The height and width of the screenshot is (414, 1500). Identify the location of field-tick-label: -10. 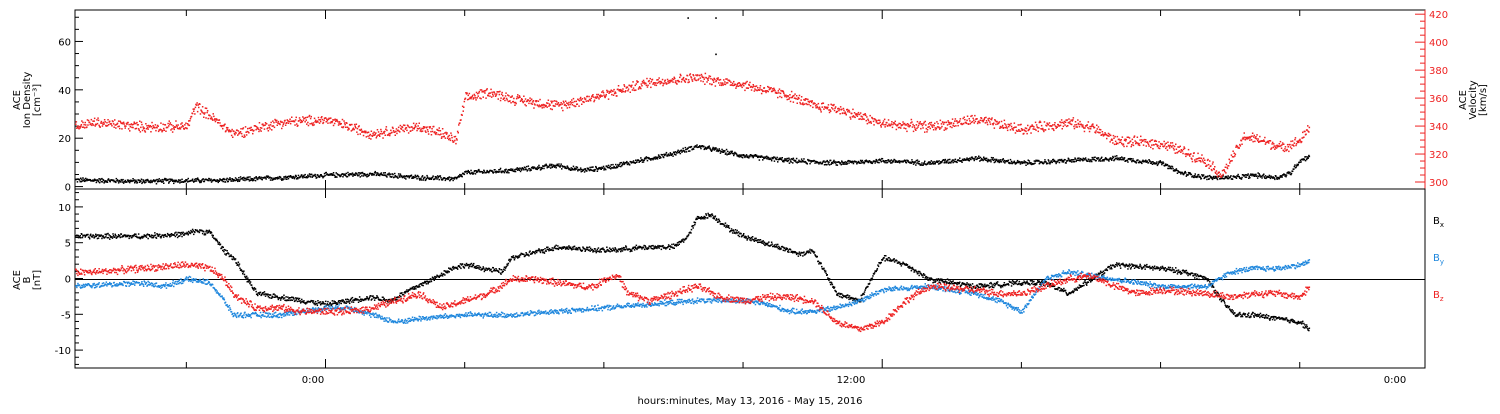
(63, 351).